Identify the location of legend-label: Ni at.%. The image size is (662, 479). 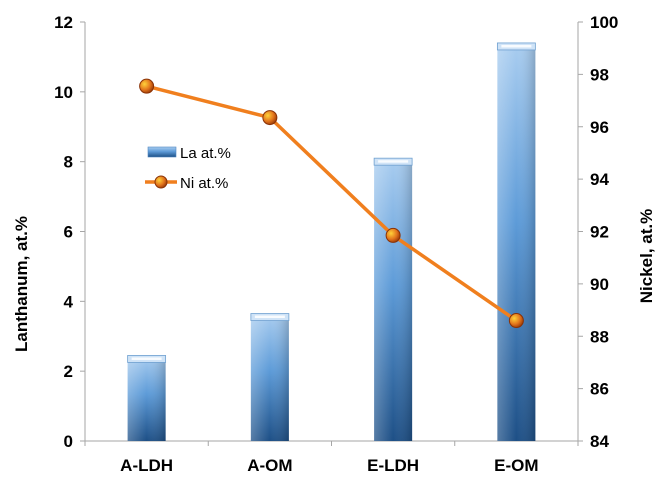
(204, 183).